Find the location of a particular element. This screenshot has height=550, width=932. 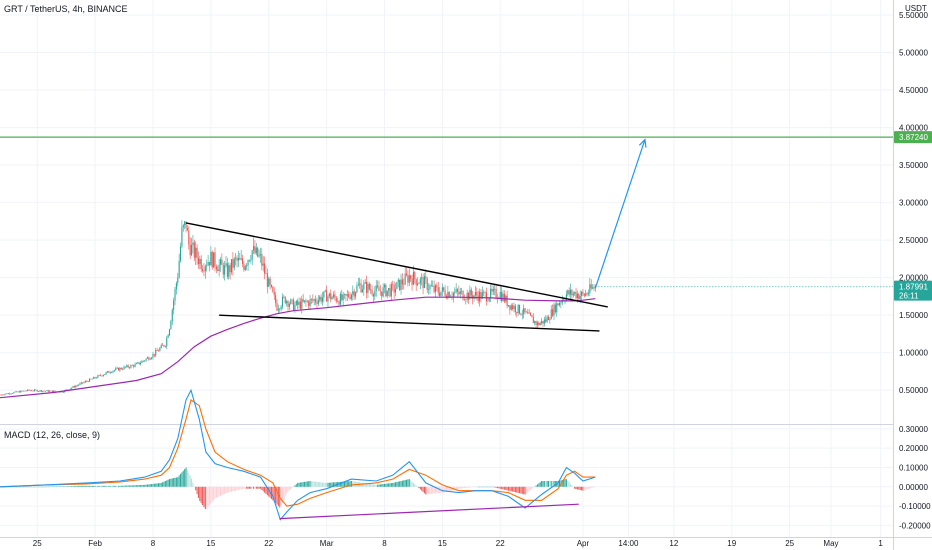

price-tick-label: 5.50000 is located at coordinates (913, 15).